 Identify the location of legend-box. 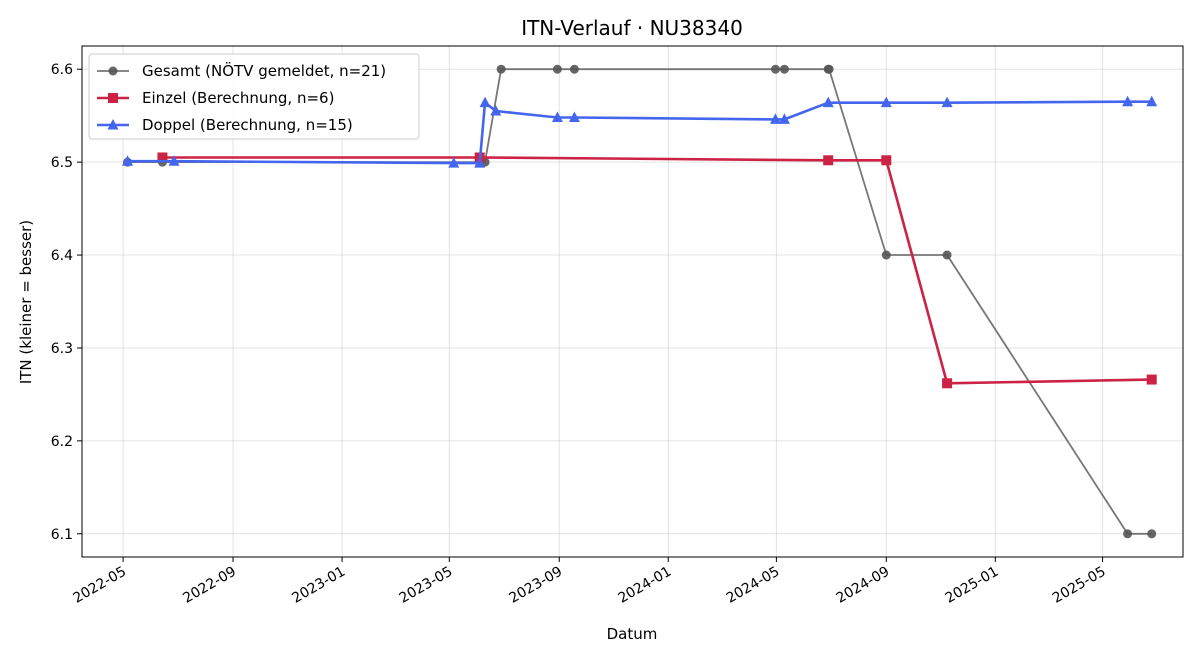
(254, 96).